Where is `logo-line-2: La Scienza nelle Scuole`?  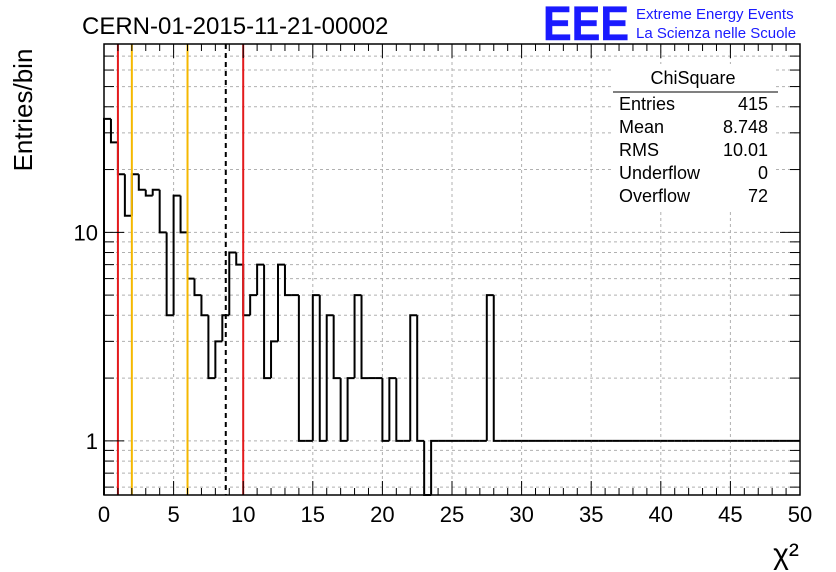 logo-line-2: La Scienza nelle Scuole is located at coordinates (716, 33).